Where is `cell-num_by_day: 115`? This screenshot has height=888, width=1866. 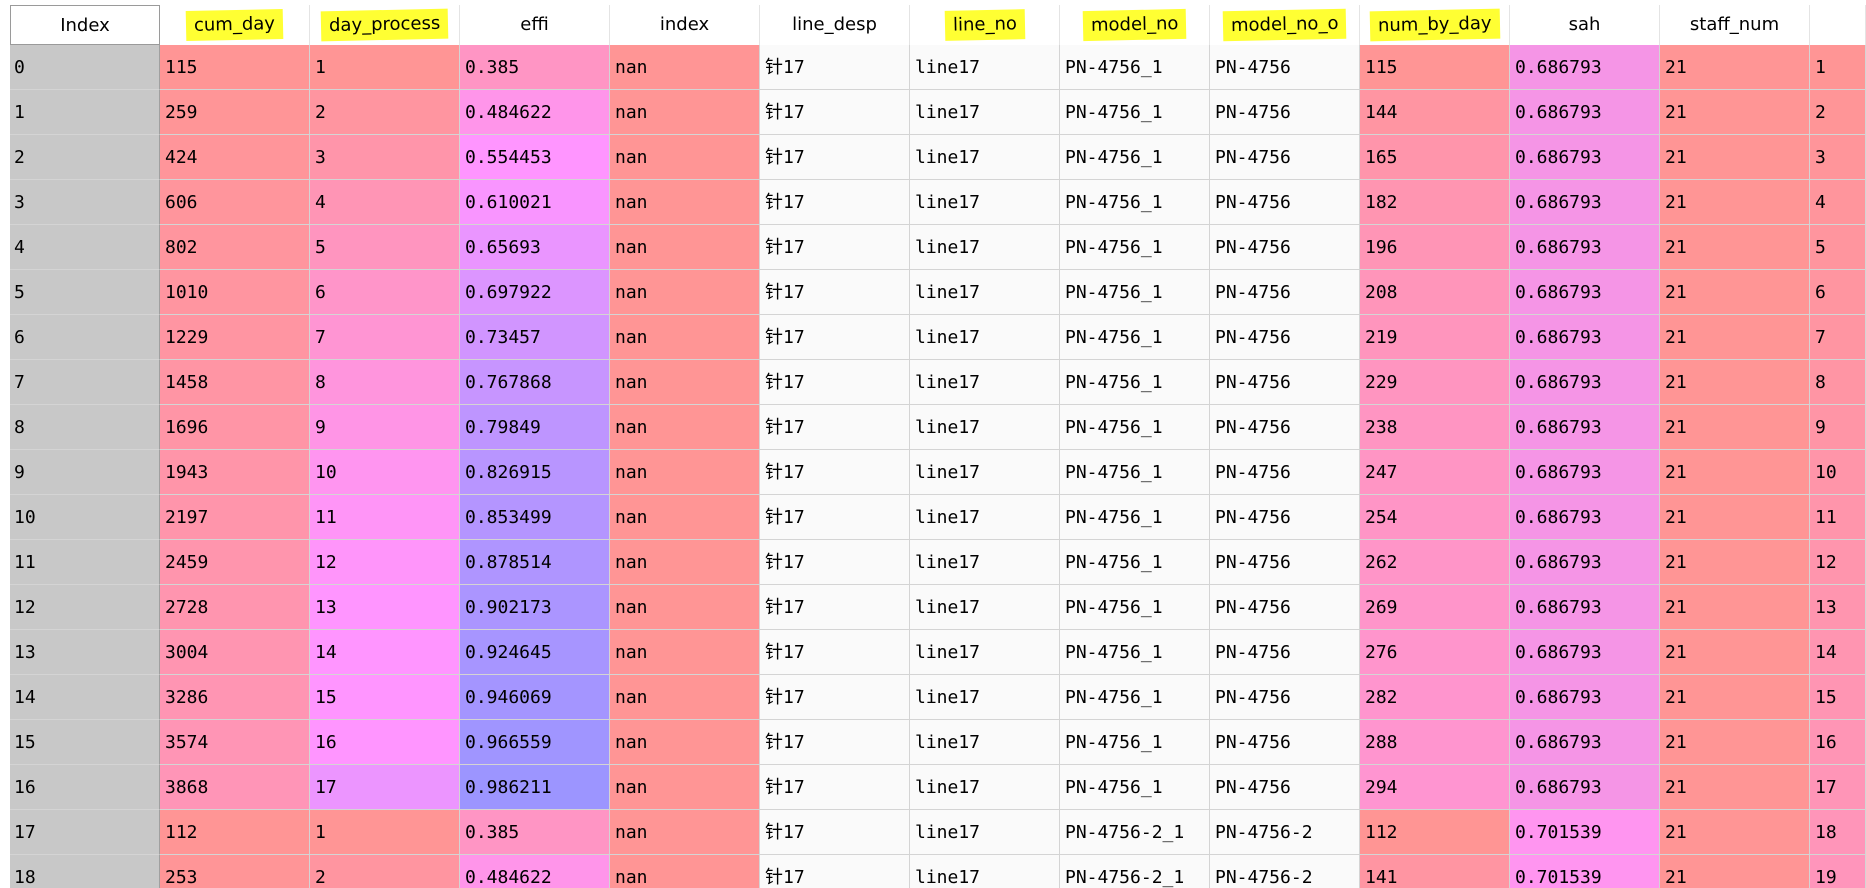 cell-num_by_day: 115 is located at coordinates (1435, 67).